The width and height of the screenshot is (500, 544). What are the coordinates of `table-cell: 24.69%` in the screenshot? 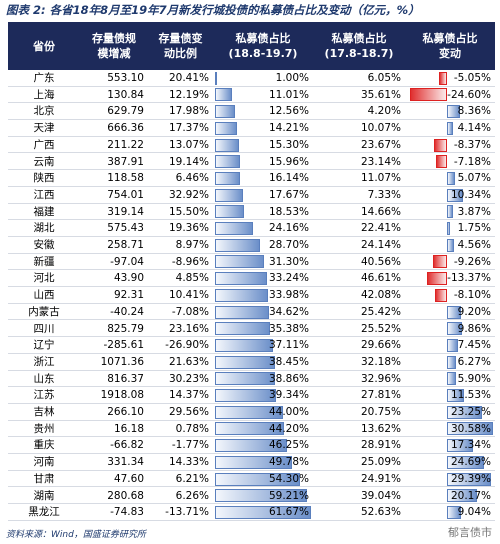 It's located at (470, 462).